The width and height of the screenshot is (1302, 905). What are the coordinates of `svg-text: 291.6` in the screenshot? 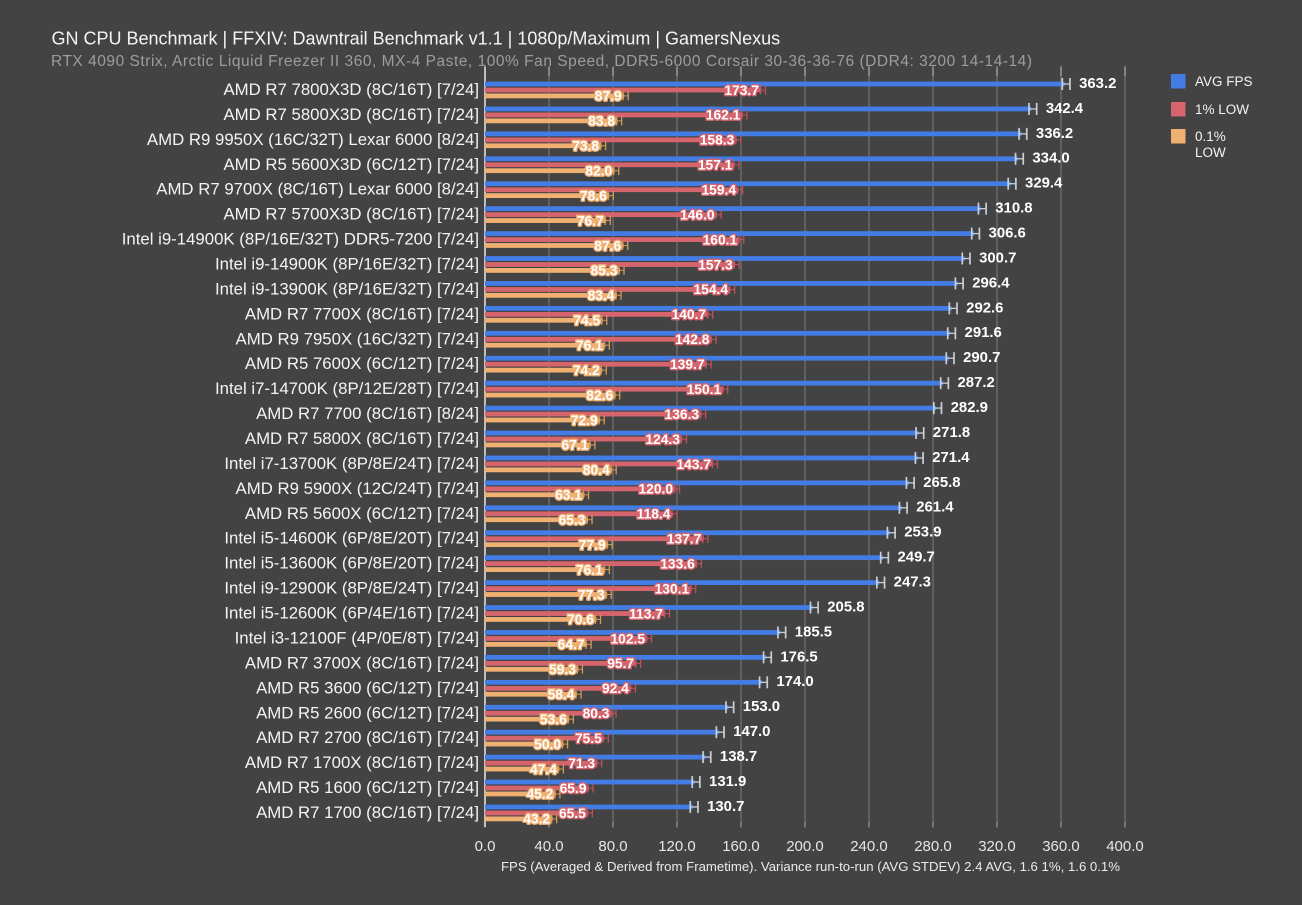 It's located at (983, 333).